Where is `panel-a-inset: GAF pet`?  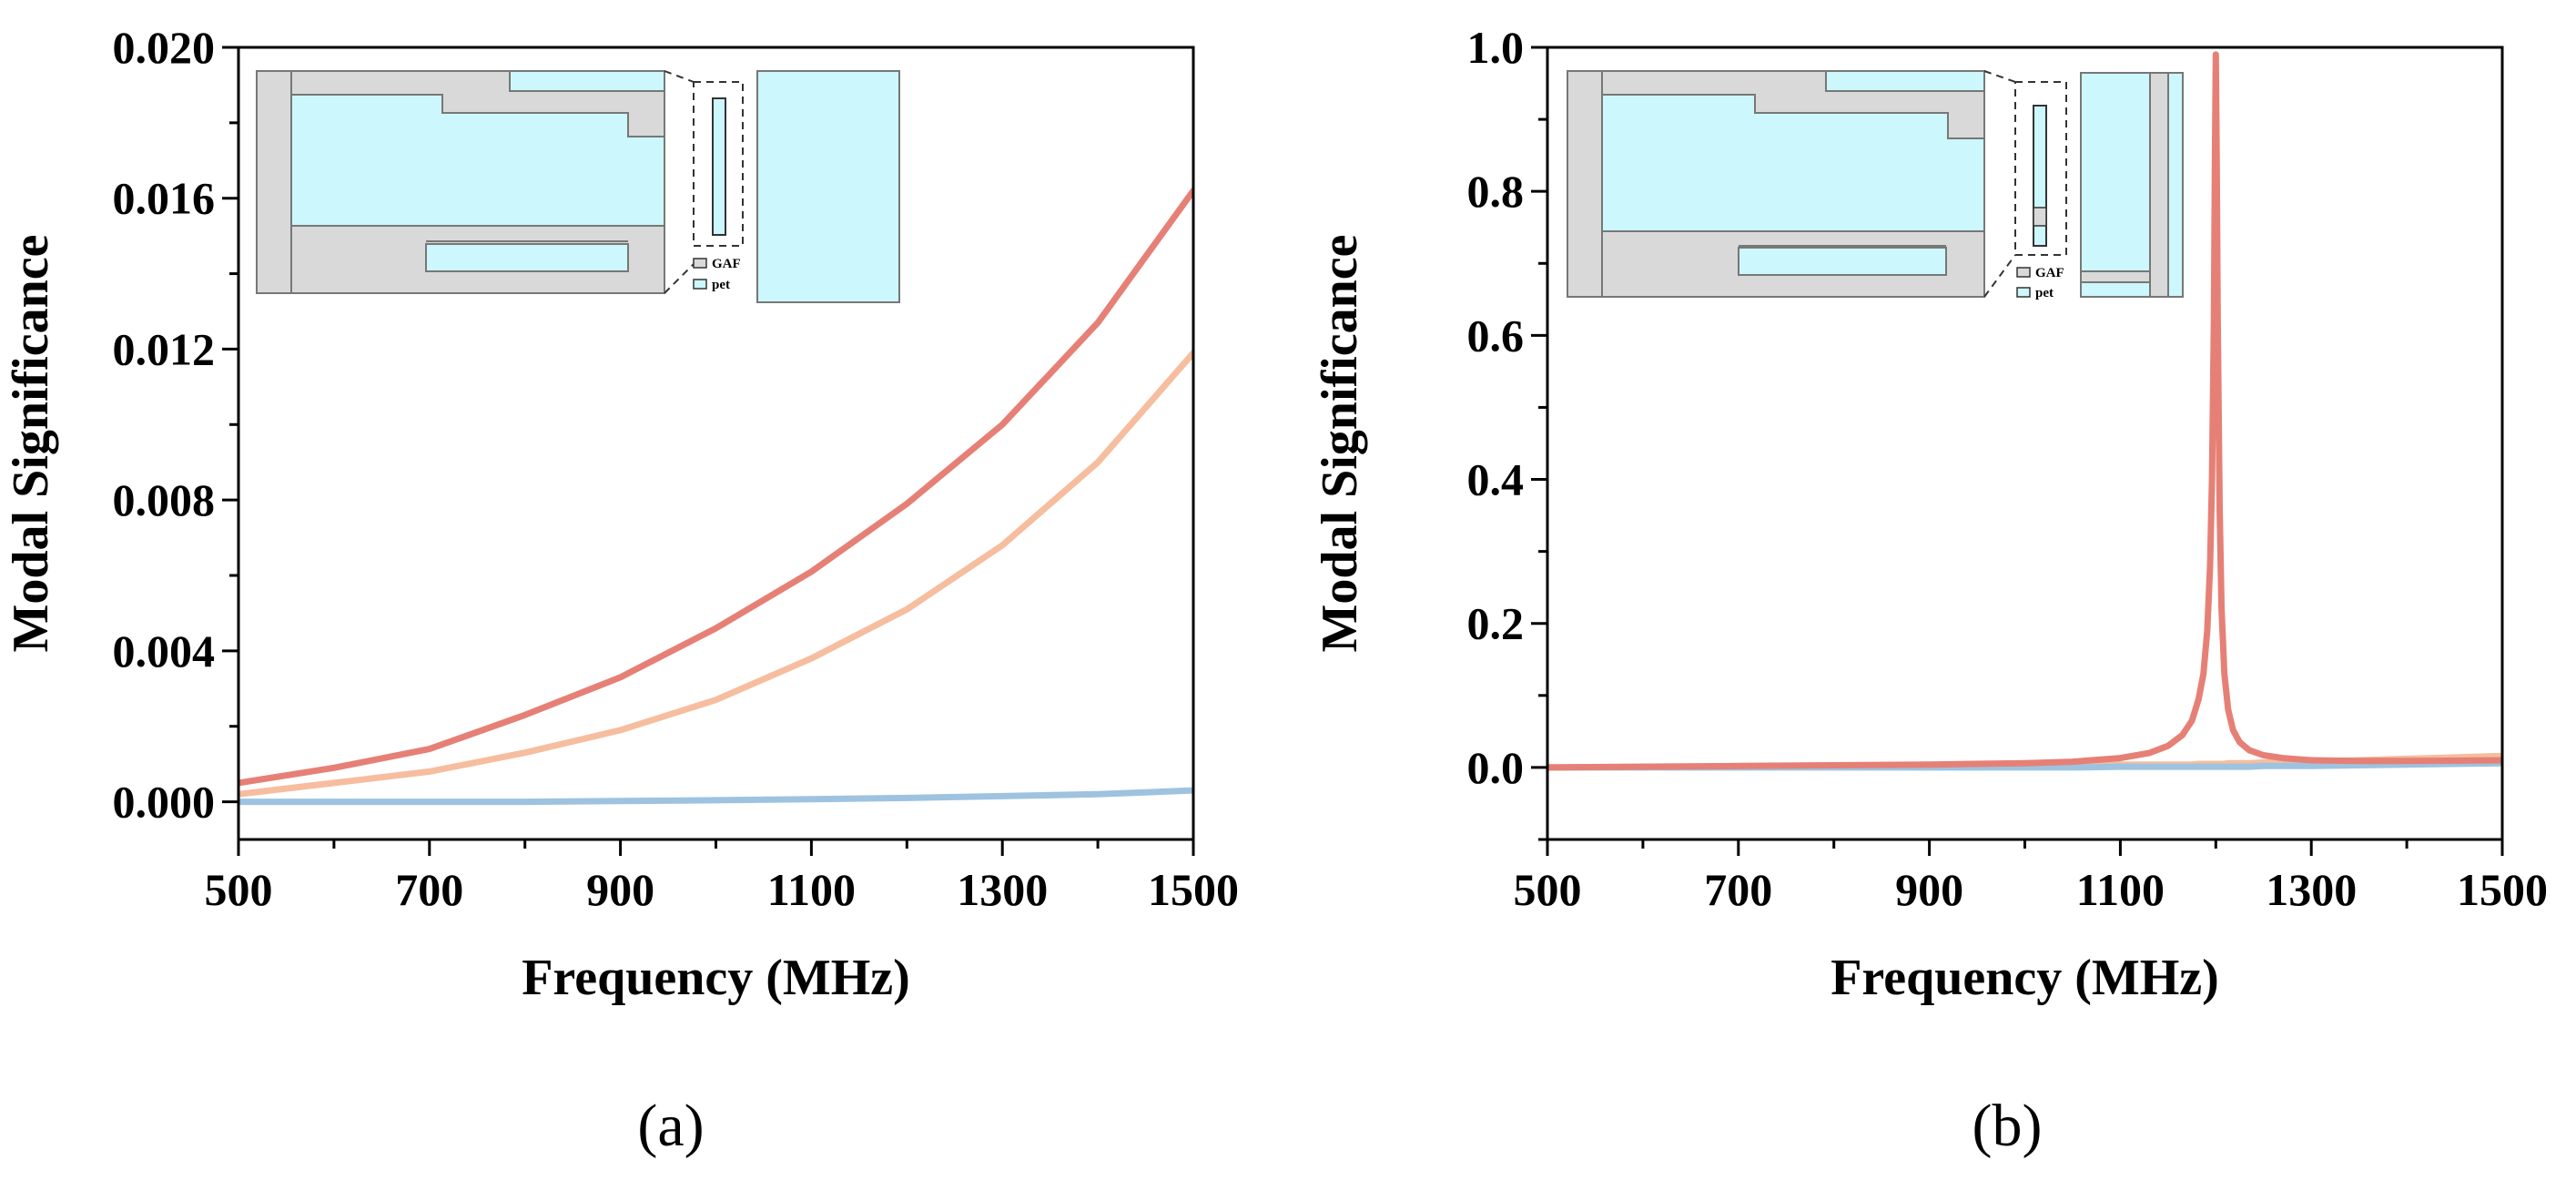
panel-a-inset: GAF pet is located at coordinates (578, 186).